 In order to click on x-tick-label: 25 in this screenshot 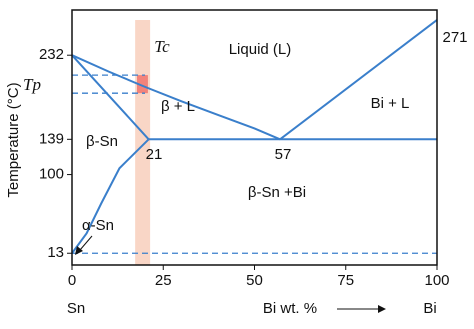, I will do `click(163, 280)`.